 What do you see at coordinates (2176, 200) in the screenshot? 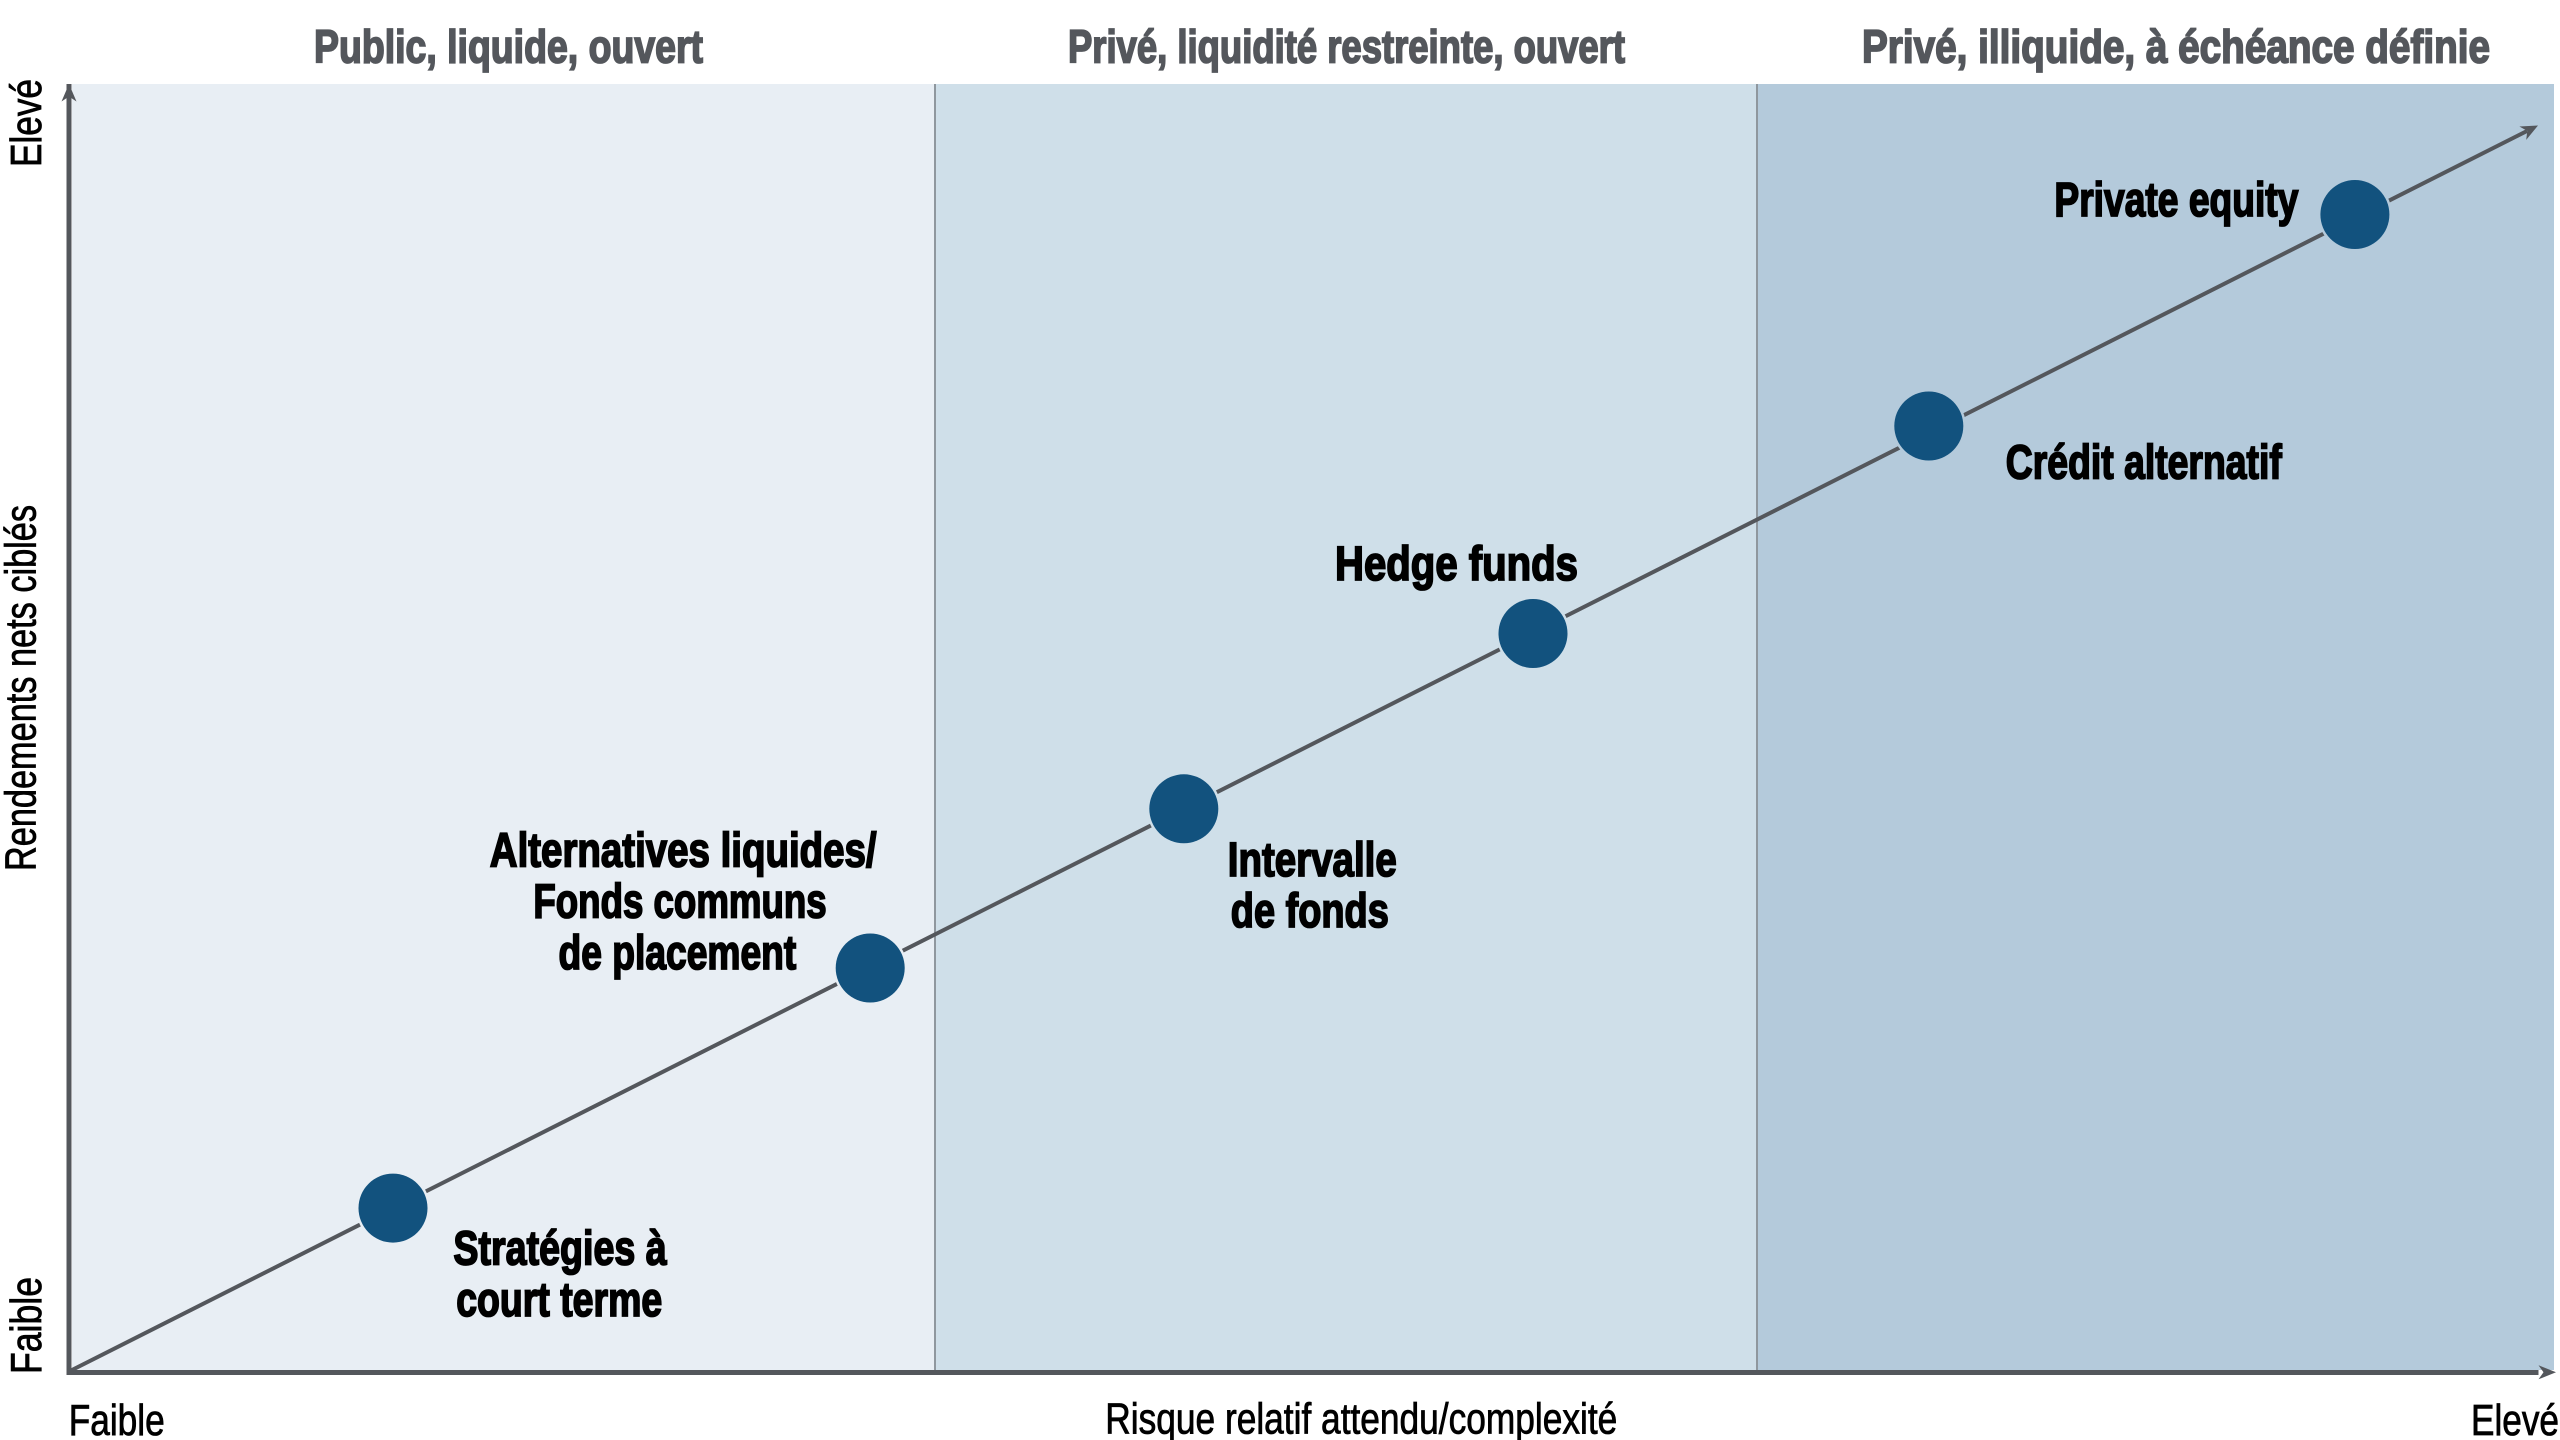
I see `svg-text: Private equity` at bounding box center [2176, 200].